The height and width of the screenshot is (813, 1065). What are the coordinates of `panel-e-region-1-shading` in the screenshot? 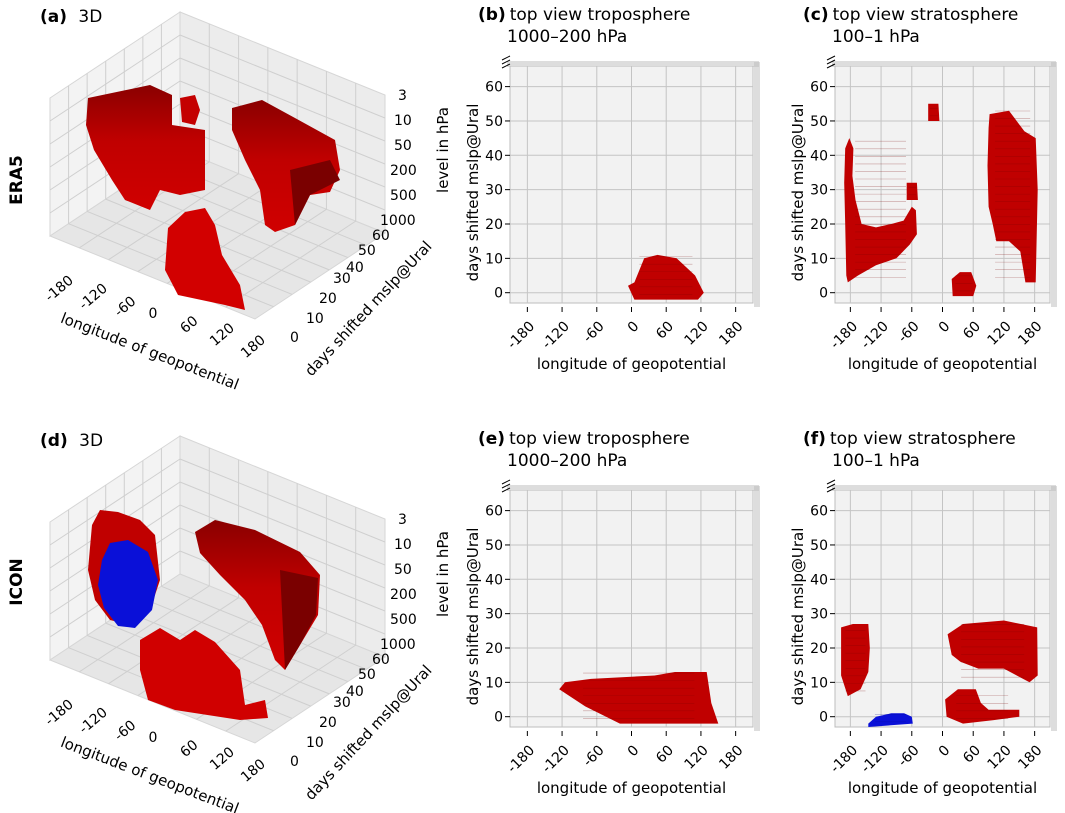 It's located at (639, 695).